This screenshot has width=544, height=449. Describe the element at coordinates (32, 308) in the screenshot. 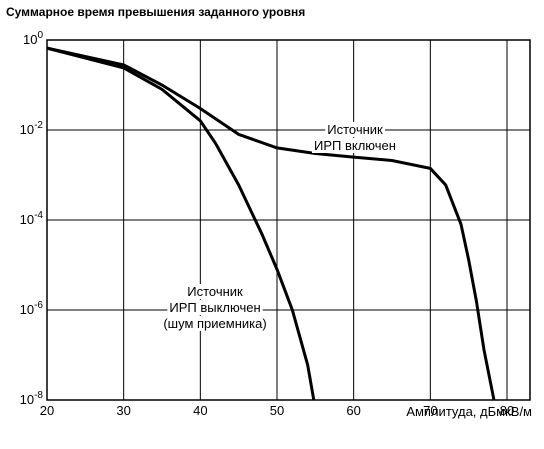

I see `y-tick-label: 10⁻⁶` at that location.